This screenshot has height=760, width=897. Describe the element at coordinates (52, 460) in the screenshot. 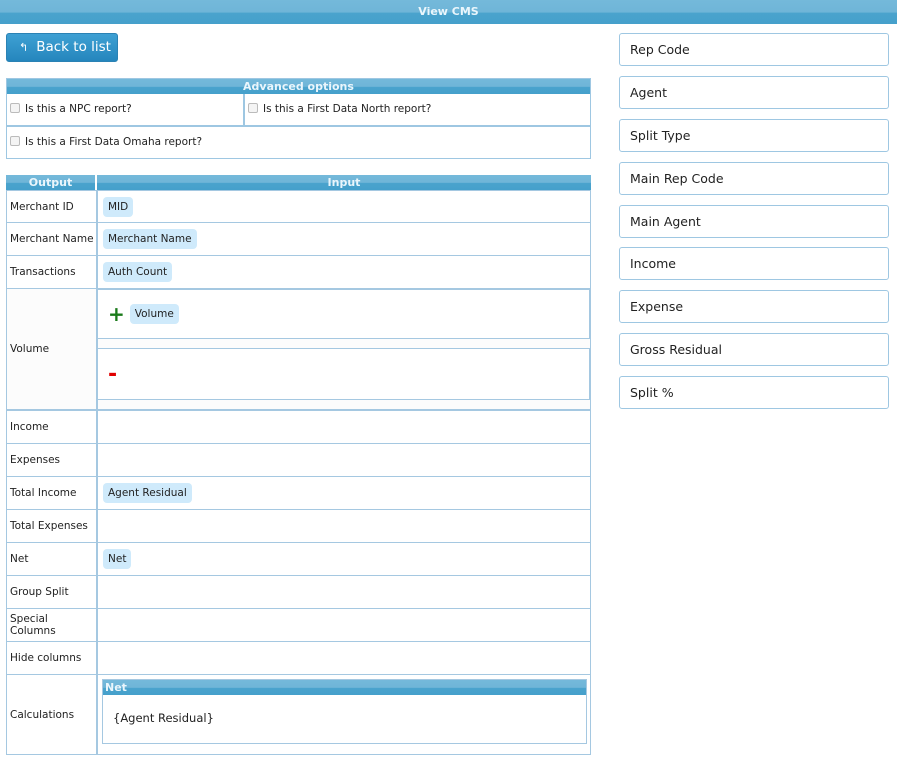

I see `row-label: Expenses` at that location.